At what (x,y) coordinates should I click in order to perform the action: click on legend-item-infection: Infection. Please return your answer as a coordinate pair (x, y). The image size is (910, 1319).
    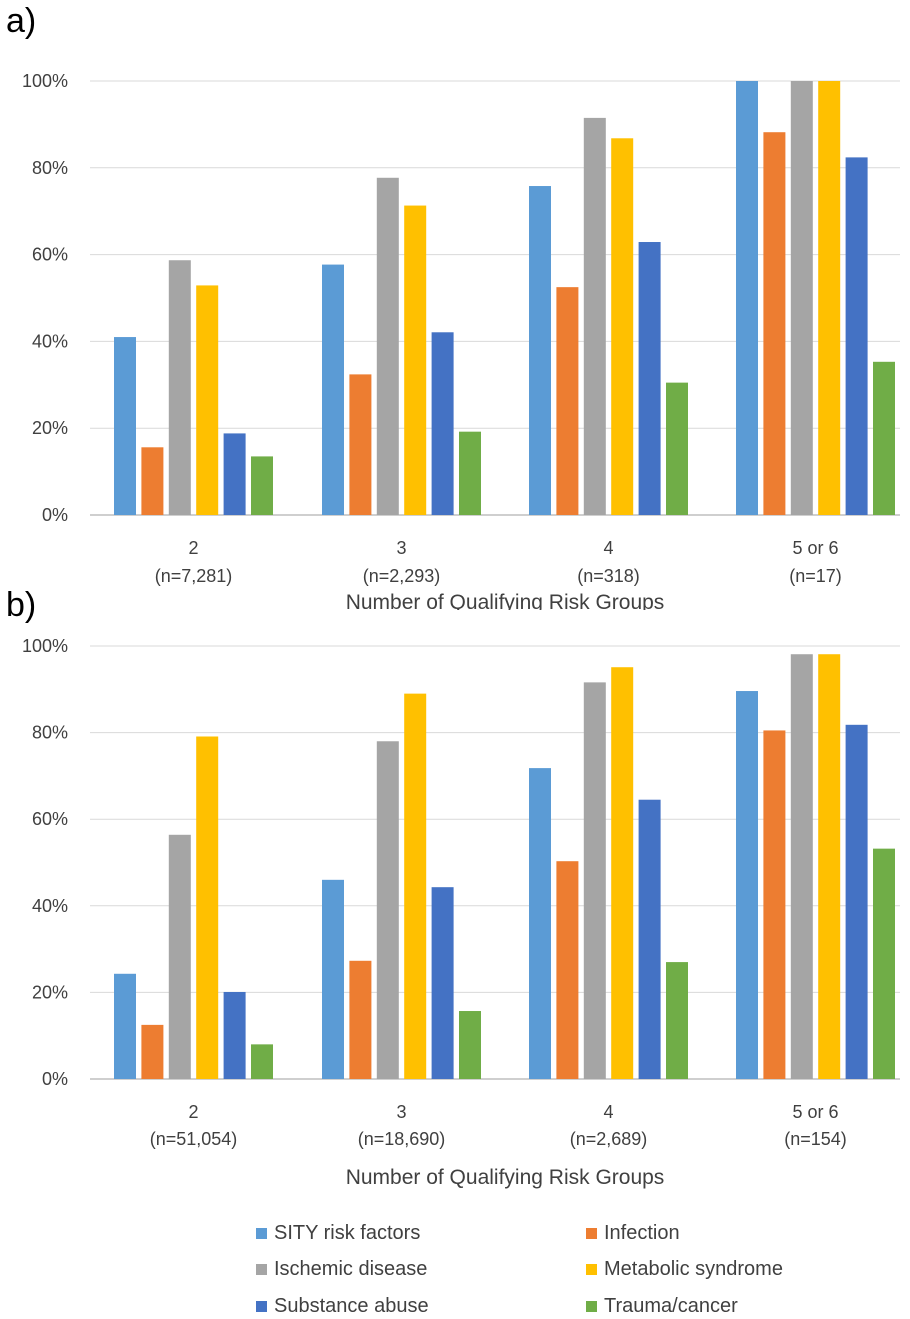
    Looking at the image, I should click on (633, 1233).